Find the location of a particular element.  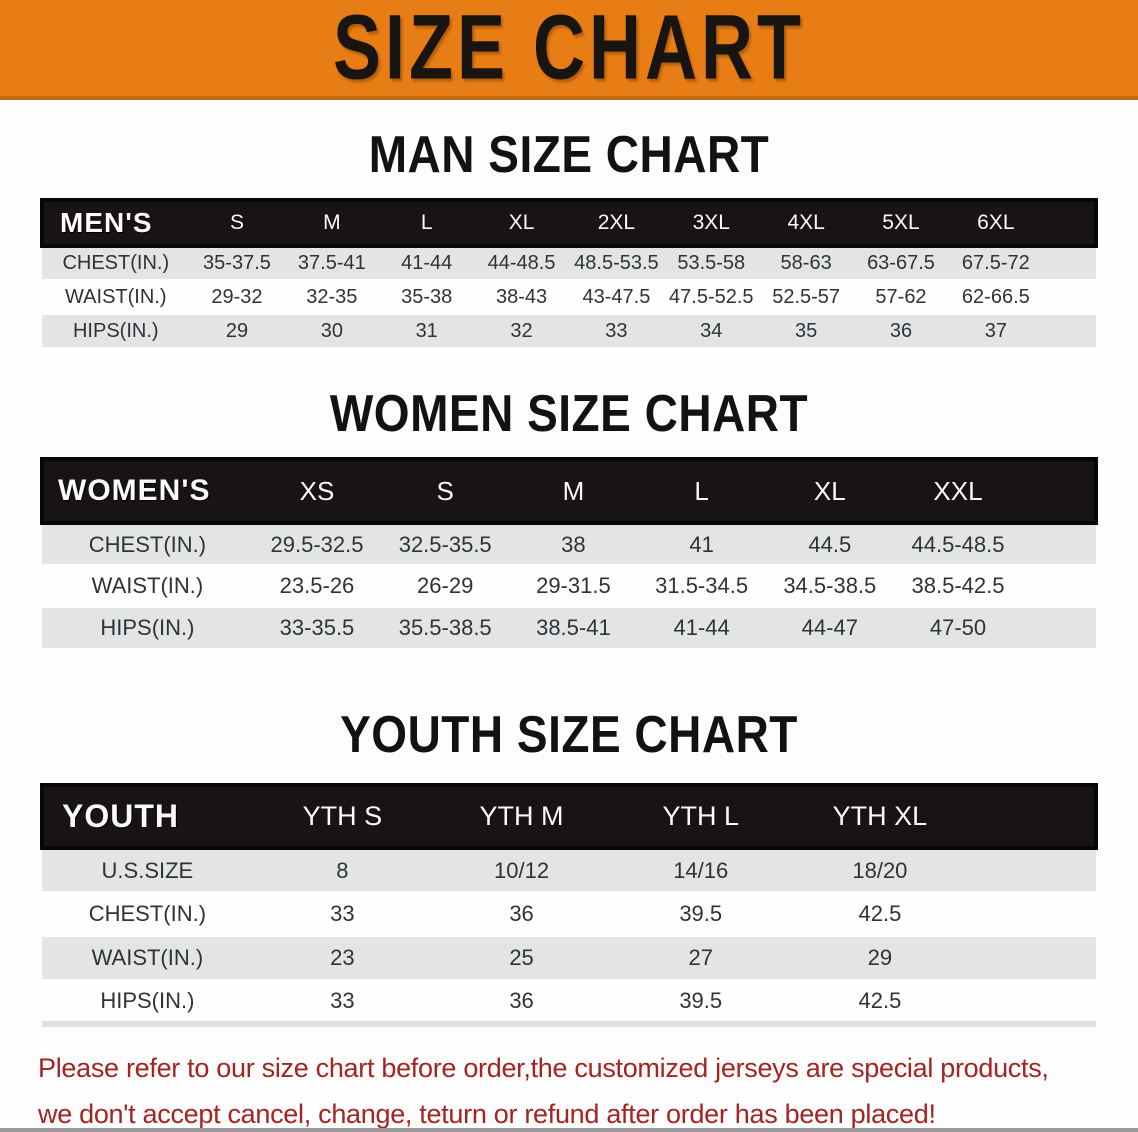

women-column-m: M is located at coordinates (573, 491).